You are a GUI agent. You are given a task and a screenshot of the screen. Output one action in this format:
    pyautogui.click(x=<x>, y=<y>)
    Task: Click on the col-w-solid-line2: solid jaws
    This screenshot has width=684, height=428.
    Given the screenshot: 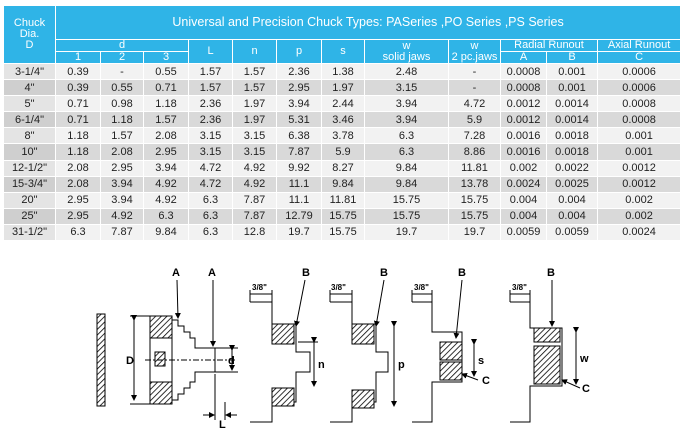 What is the action you would take?
    pyautogui.click(x=406, y=56)
    